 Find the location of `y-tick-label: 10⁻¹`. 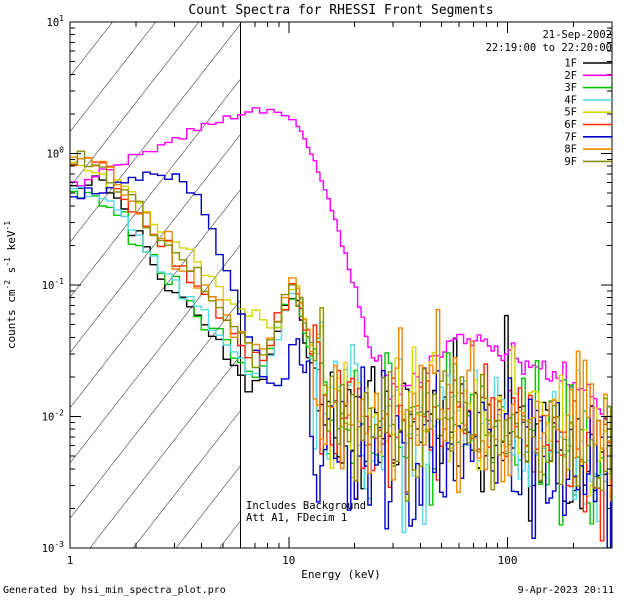

y-tick-label: 10⁻¹ is located at coordinates (53, 284).